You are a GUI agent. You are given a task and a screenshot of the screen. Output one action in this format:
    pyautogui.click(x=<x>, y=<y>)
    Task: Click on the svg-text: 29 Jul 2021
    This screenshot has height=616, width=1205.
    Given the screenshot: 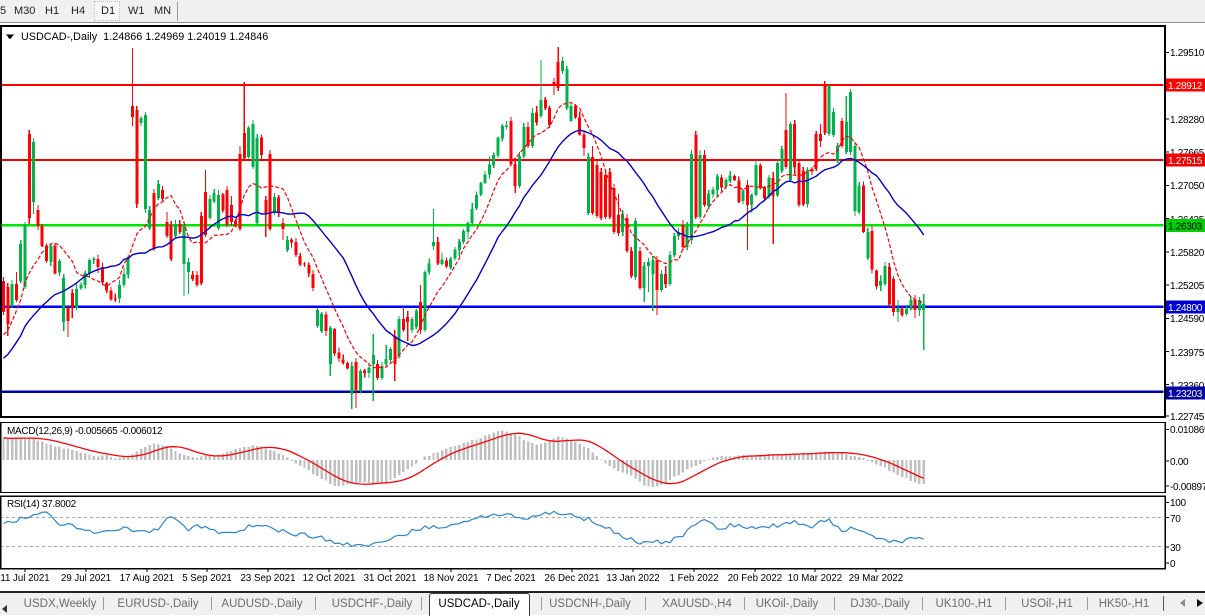 What is the action you would take?
    pyautogui.click(x=86, y=578)
    